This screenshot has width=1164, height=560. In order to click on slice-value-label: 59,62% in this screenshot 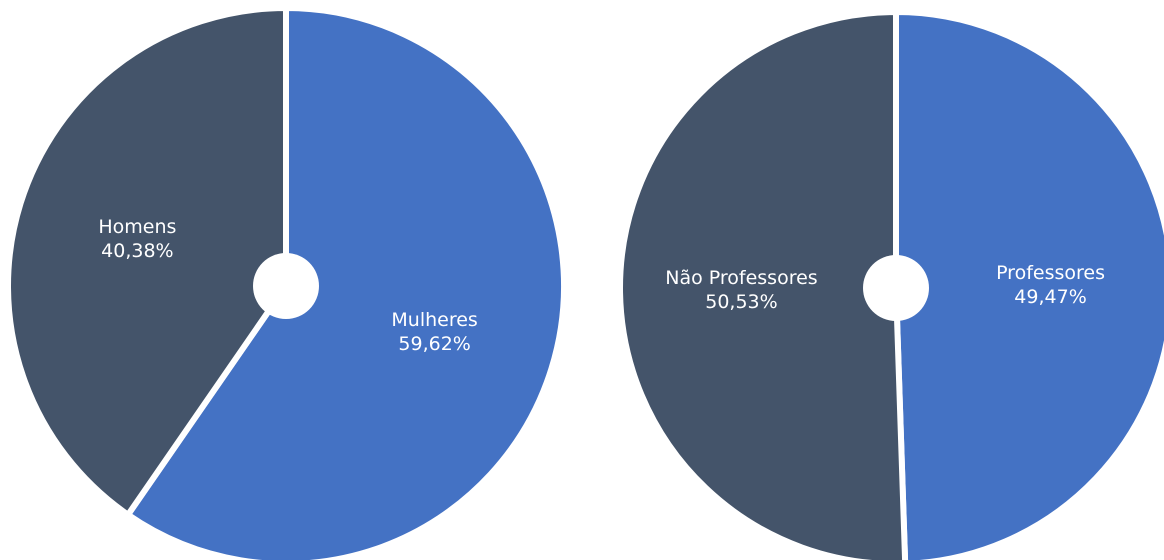, I will do `click(434, 344)`.